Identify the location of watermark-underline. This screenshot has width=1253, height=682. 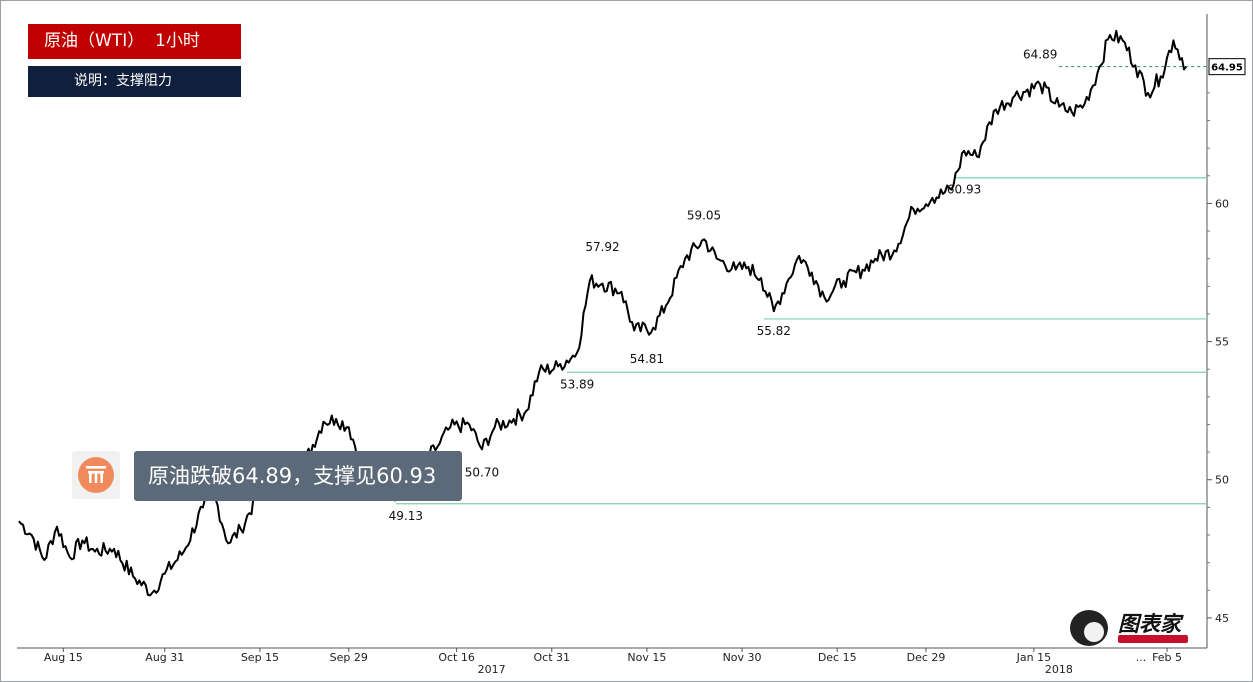
(1153, 639).